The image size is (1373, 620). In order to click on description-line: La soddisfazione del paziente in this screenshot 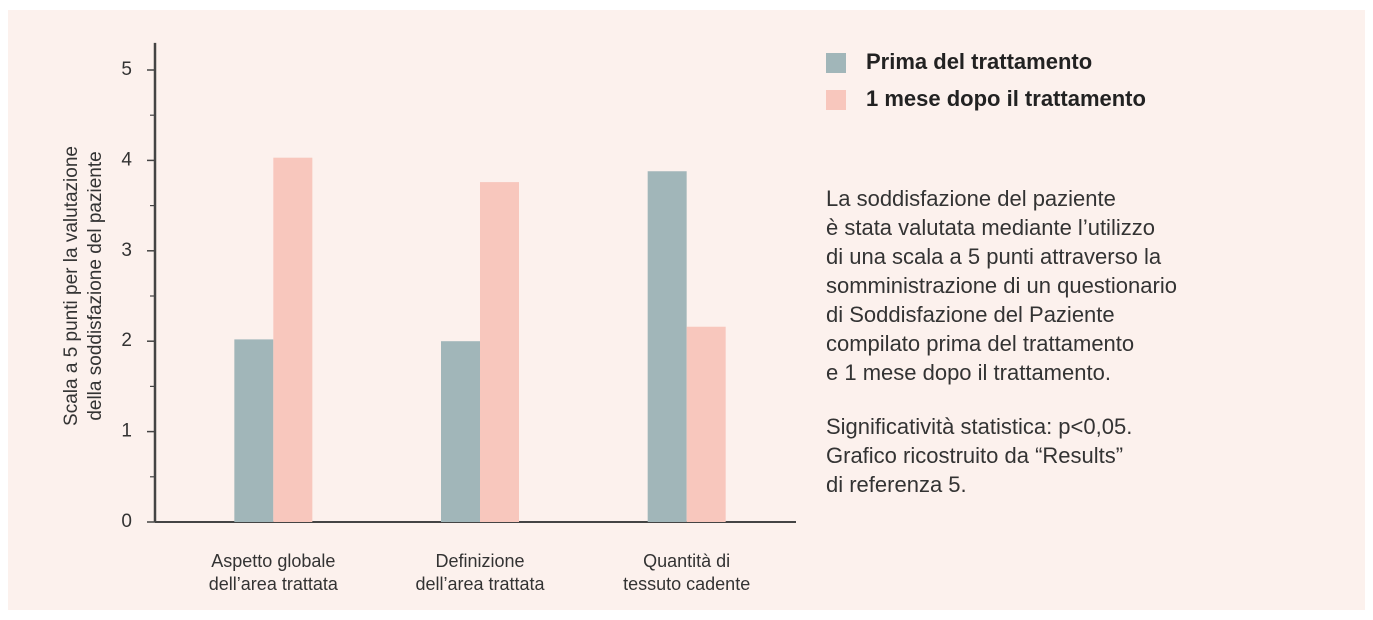, I will do `click(971, 198)`.